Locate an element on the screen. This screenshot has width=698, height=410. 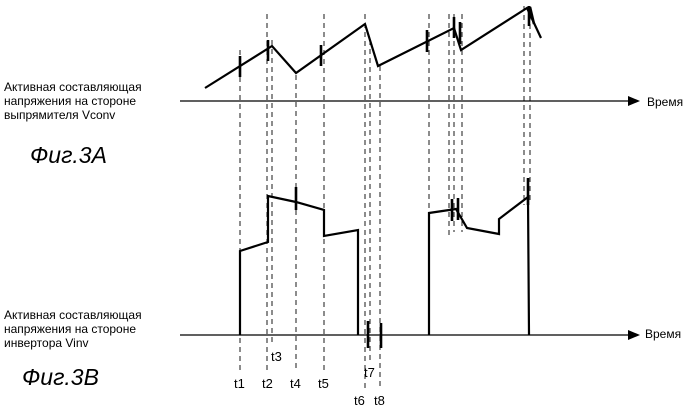
time-label-t5: t5 is located at coordinates (323, 383).